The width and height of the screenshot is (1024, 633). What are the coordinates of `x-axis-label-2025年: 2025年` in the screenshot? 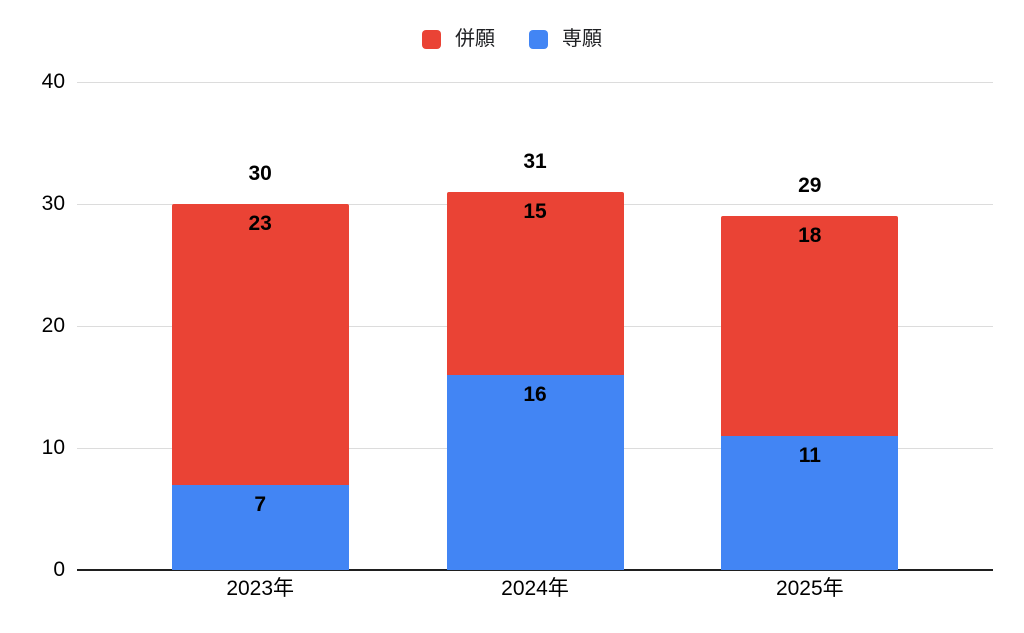 It's located at (809, 588).